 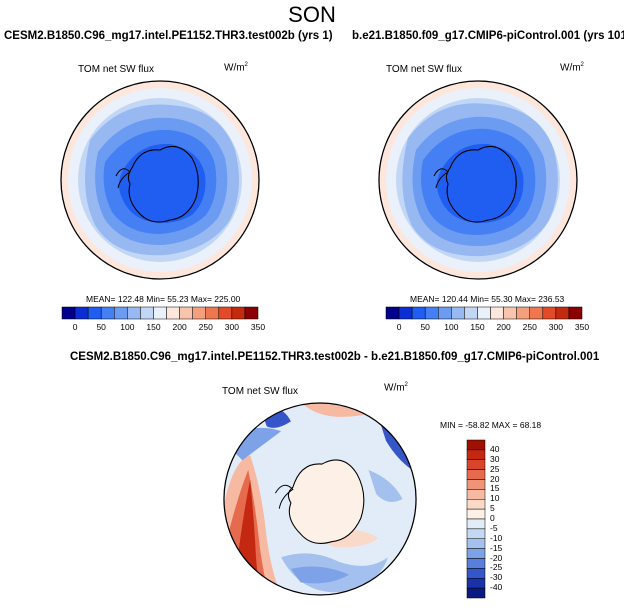 I want to click on diff-colorbar-tick-label: 30, so click(x=495, y=458).